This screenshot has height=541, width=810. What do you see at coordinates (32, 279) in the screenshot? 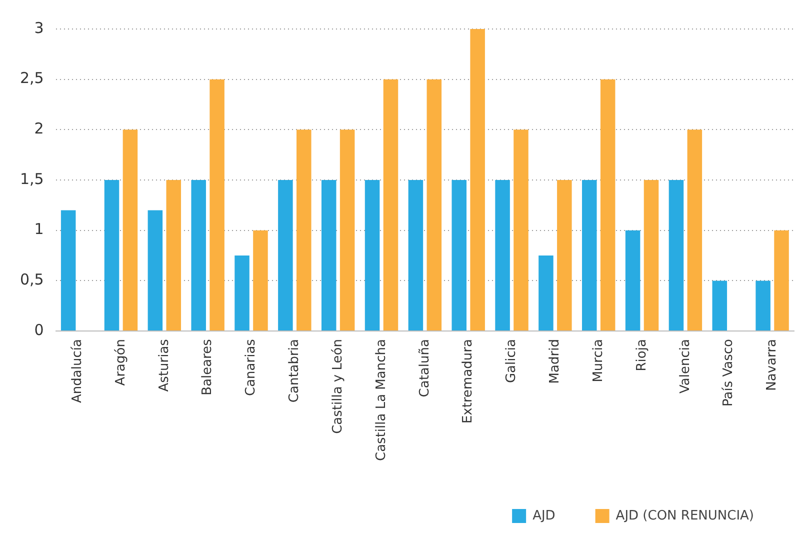
I see `y-tick-label: 0,5` at bounding box center [32, 279].